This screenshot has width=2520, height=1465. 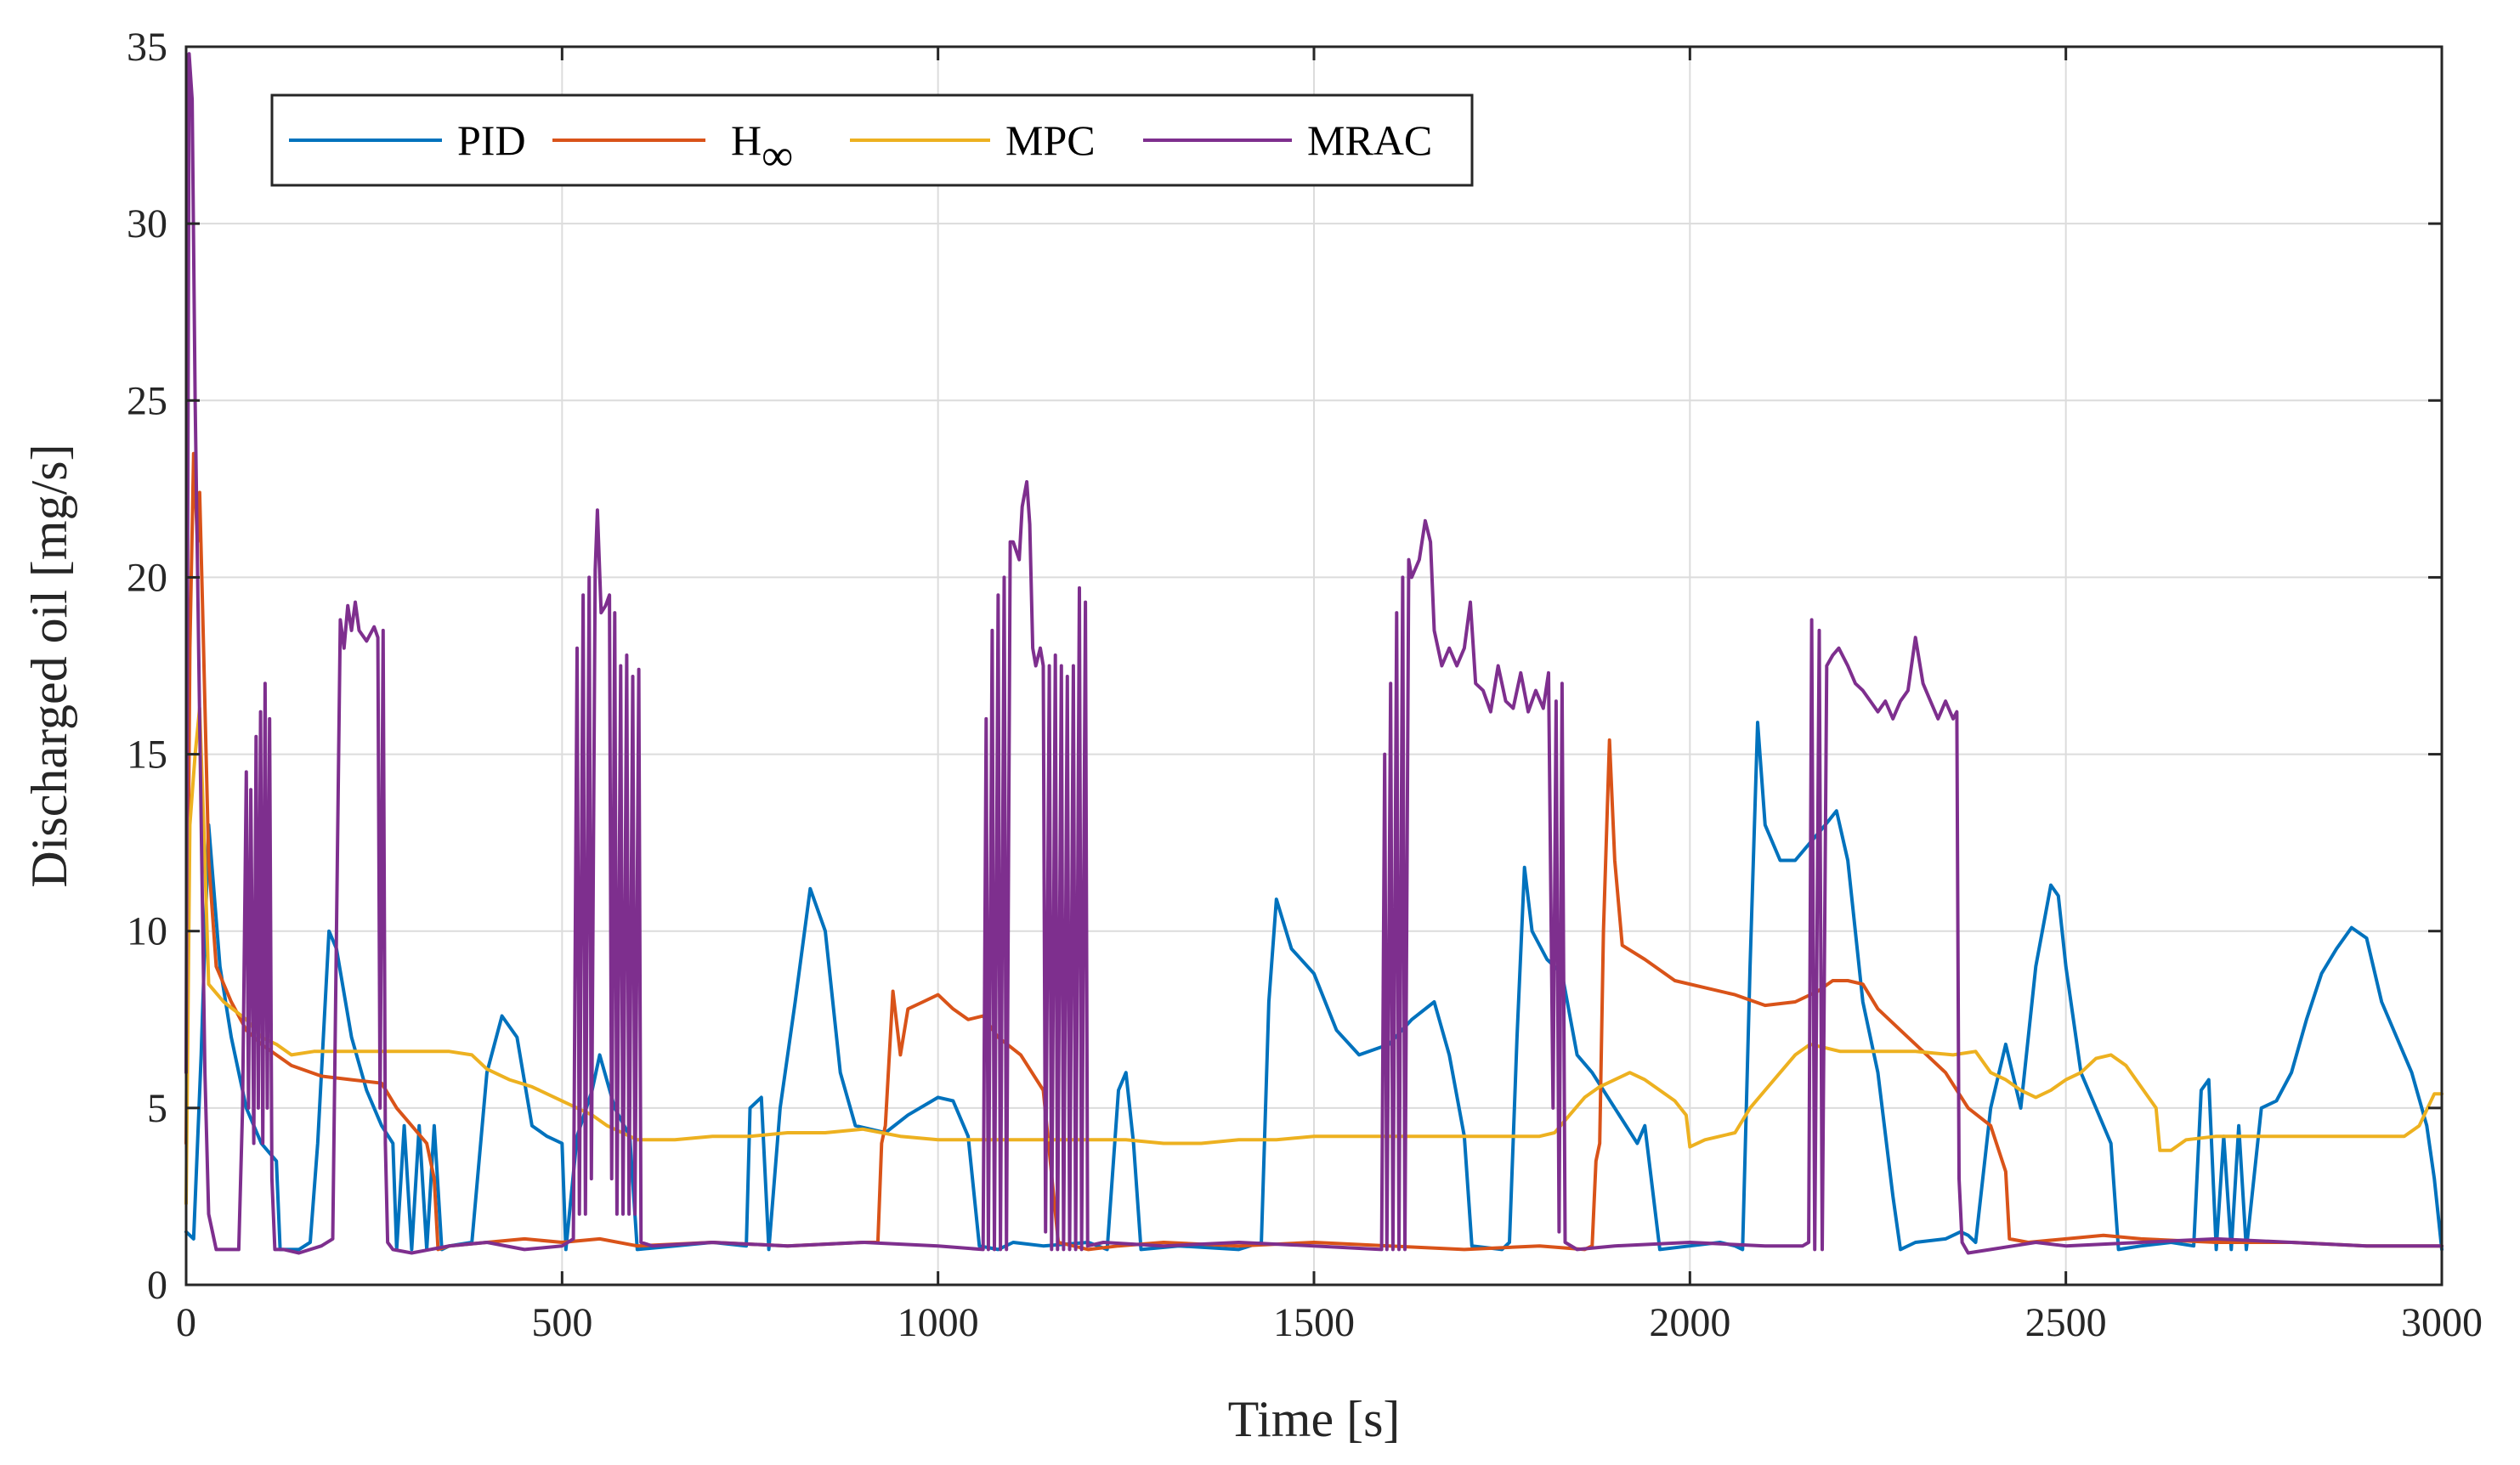 What do you see at coordinates (157, 1108) in the screenshot?
I see `y-tick-label: 5` at bounding box center [157, 1108].